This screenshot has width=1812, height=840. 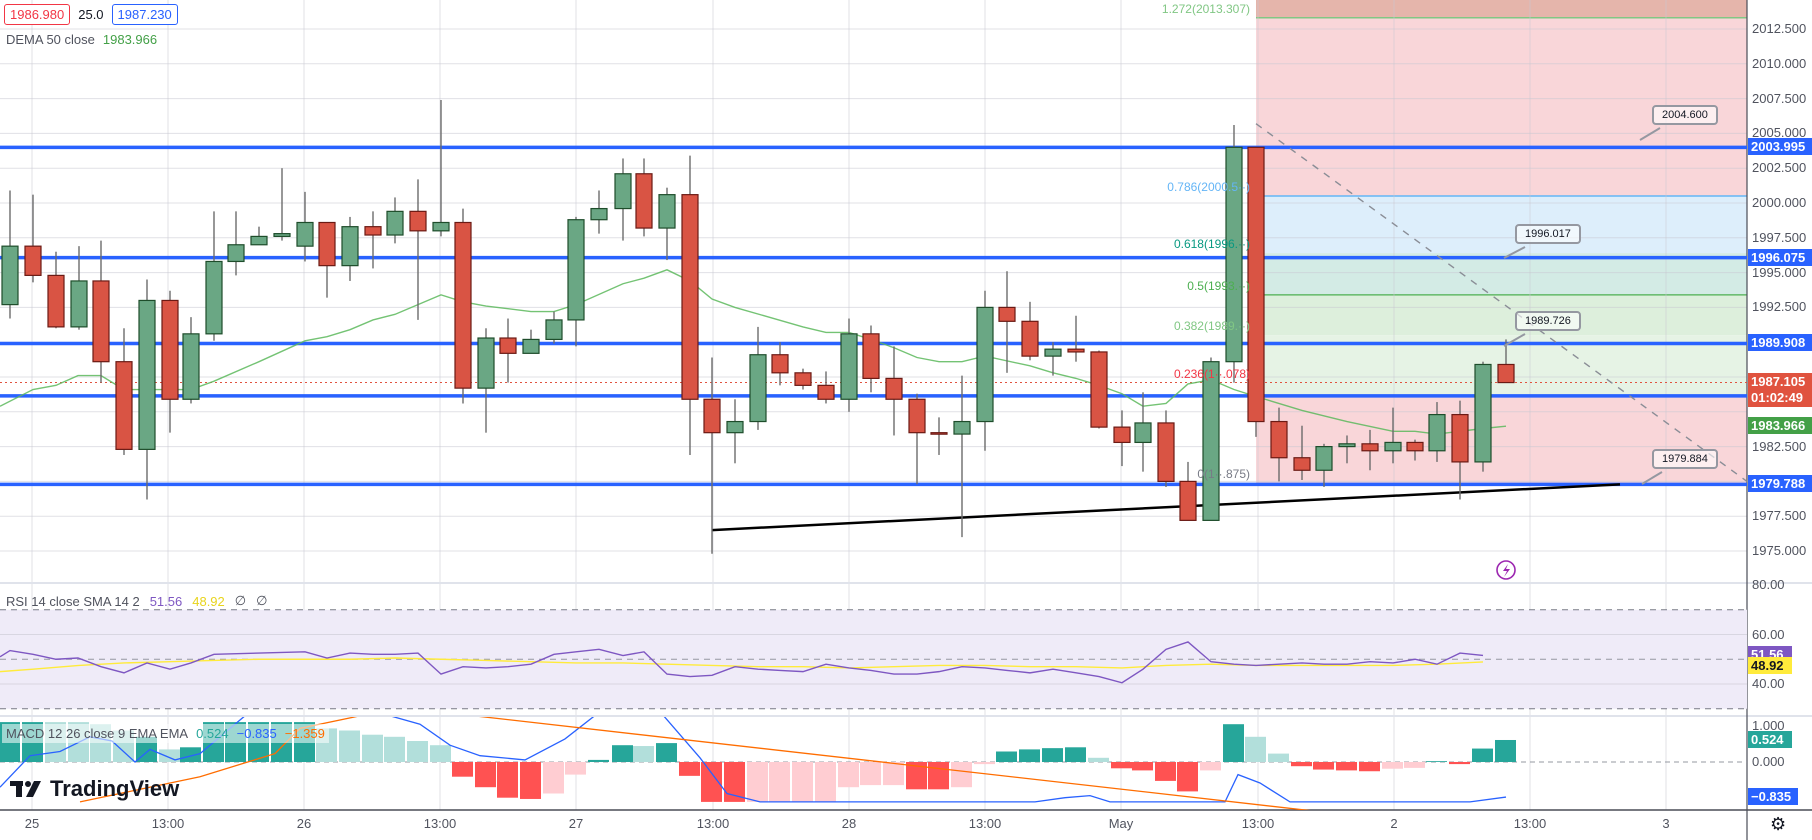 I want to click on price-axis-tick: 1997.500, so click(x=1779, y=237).